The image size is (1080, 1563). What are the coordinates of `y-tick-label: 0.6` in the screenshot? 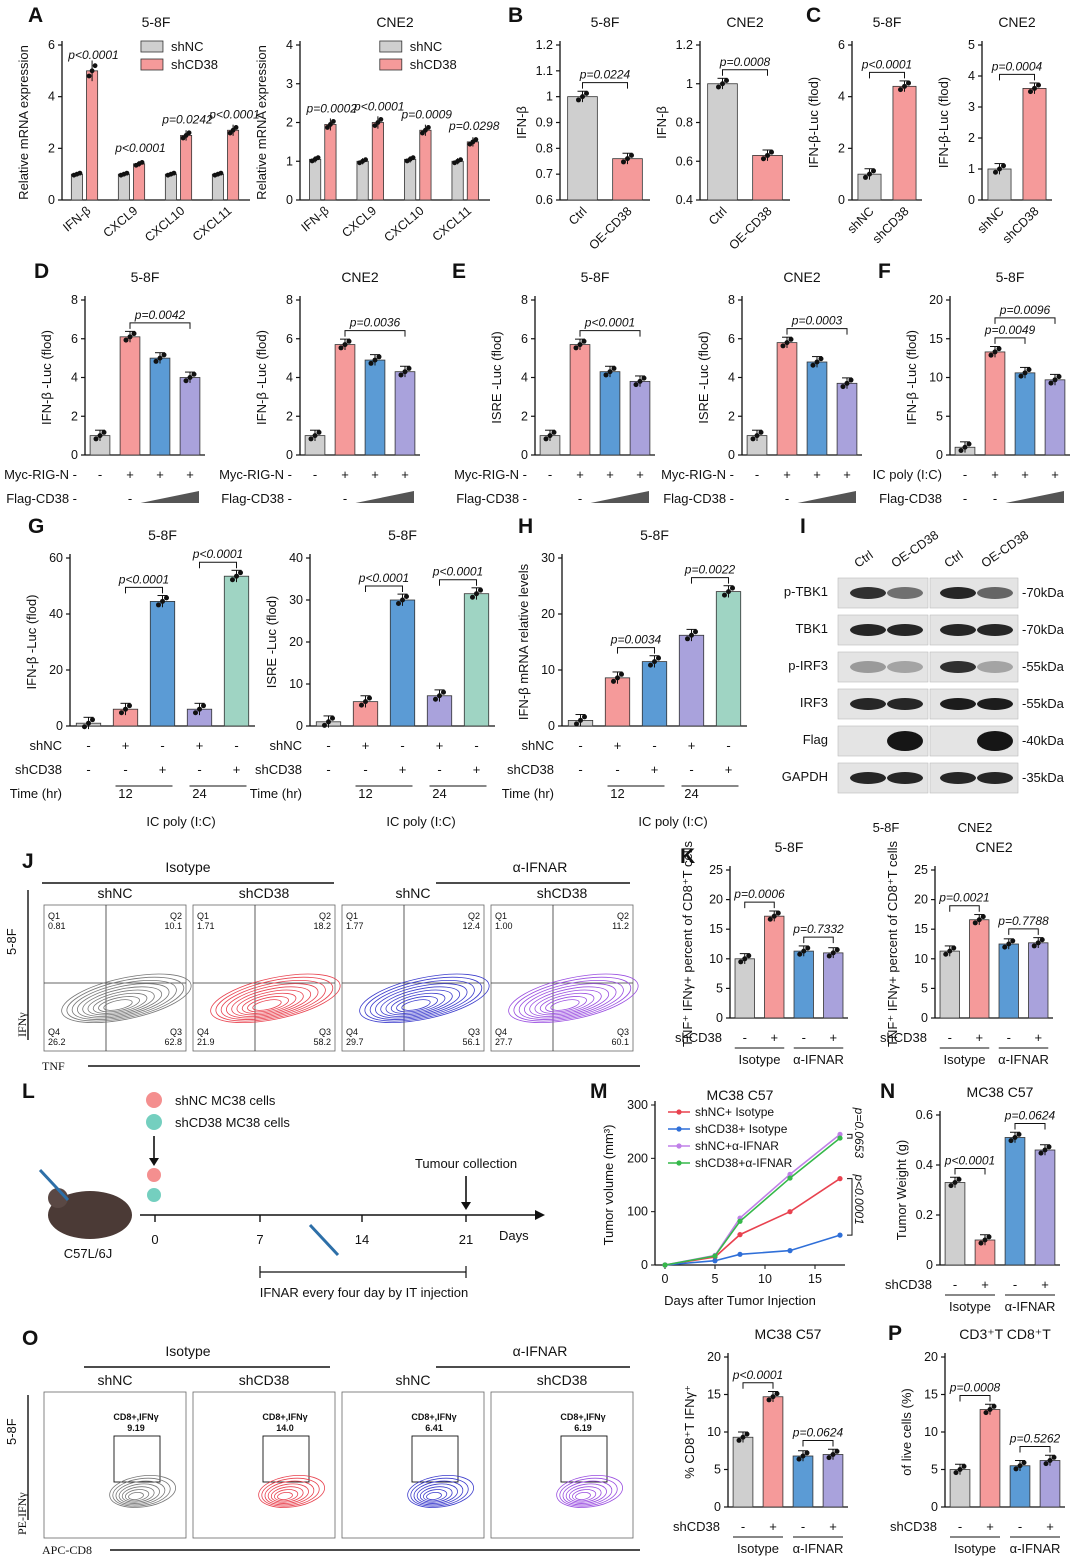 It's located at (924, 1115).